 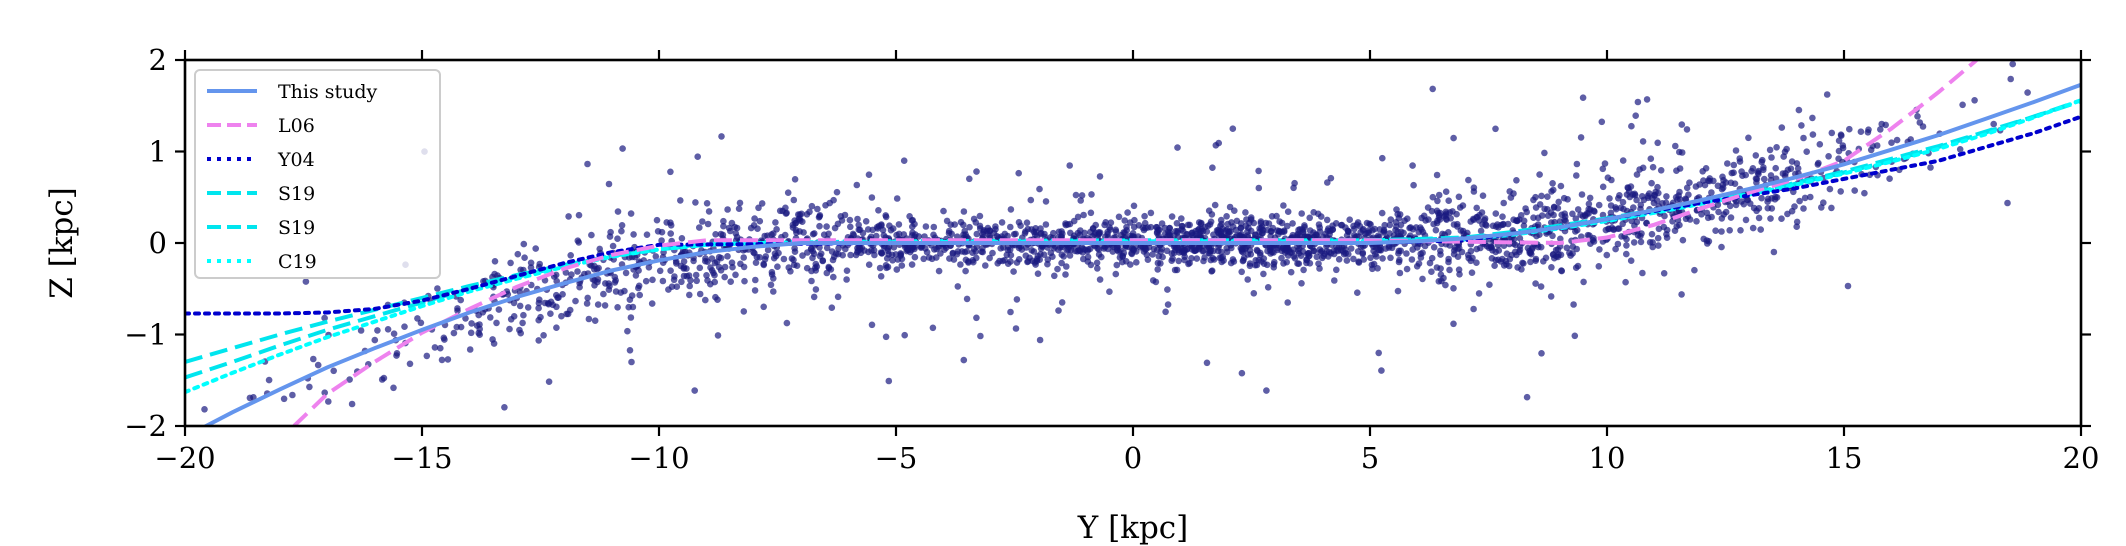 I want to click on y-tick-label: 0, so click(x=158, y=243).